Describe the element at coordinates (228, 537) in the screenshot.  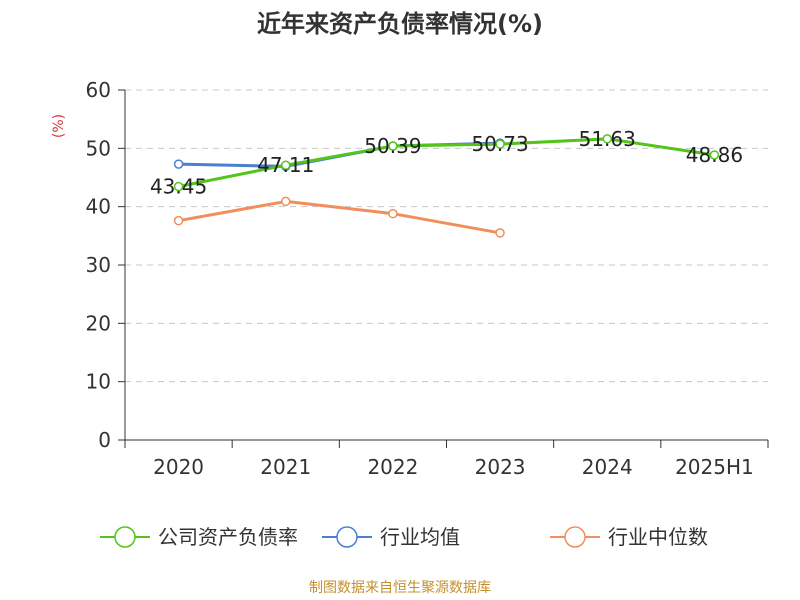
I see `legend-label: 公司资产负债率` at that location.